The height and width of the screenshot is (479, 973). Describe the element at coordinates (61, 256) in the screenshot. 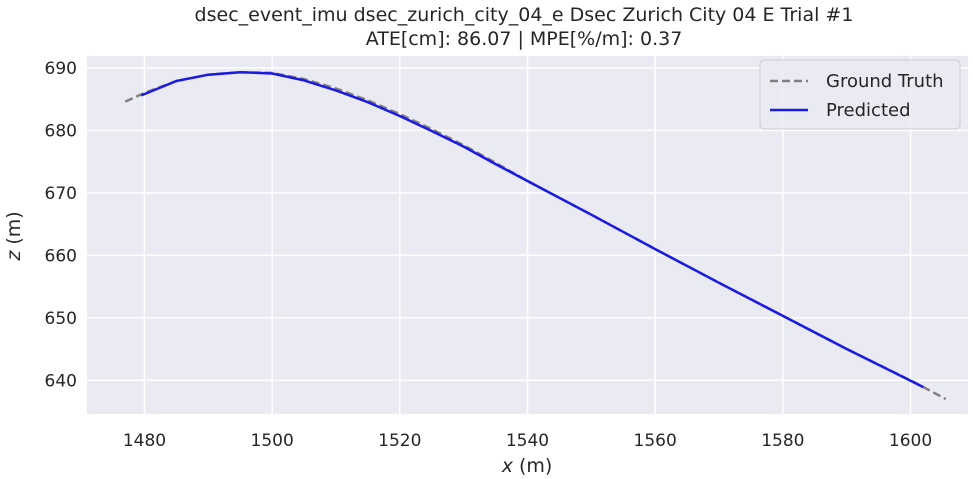

I see `y-tick-label: 660` at that location.